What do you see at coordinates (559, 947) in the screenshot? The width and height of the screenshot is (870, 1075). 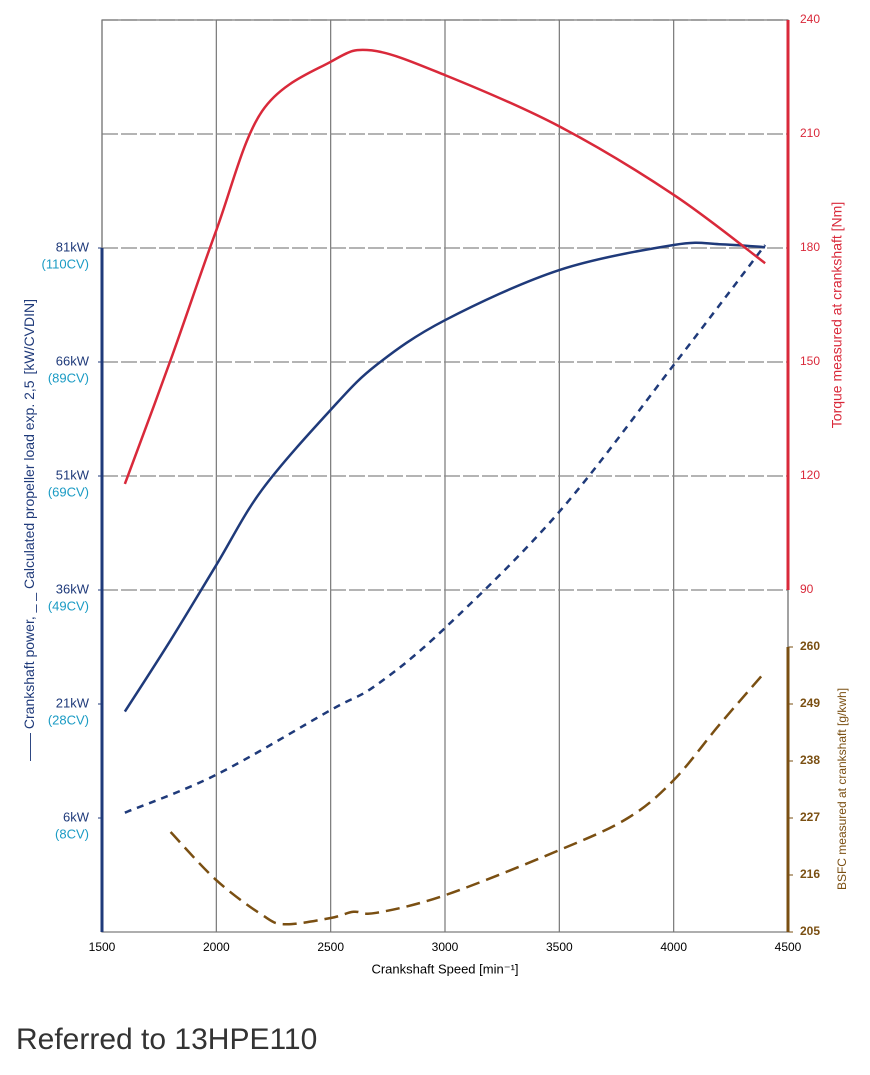 I see `x-tick-label: 3500` at bounding box center [559, 947].